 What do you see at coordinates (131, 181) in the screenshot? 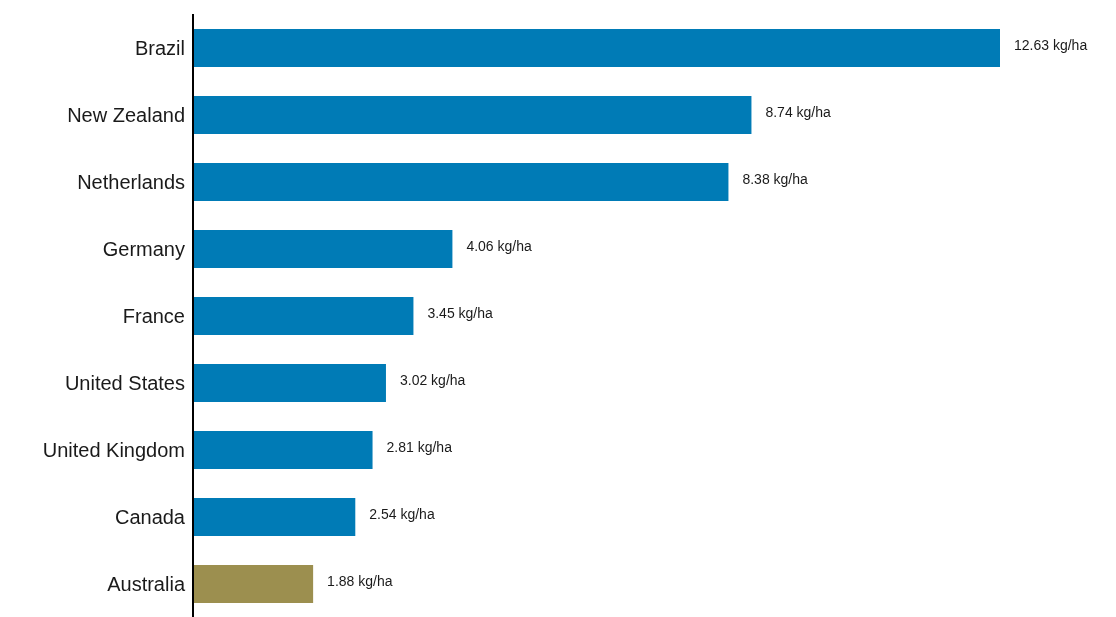
I see `y-tick-label: Netherlands` at bounding box center [131, 181].